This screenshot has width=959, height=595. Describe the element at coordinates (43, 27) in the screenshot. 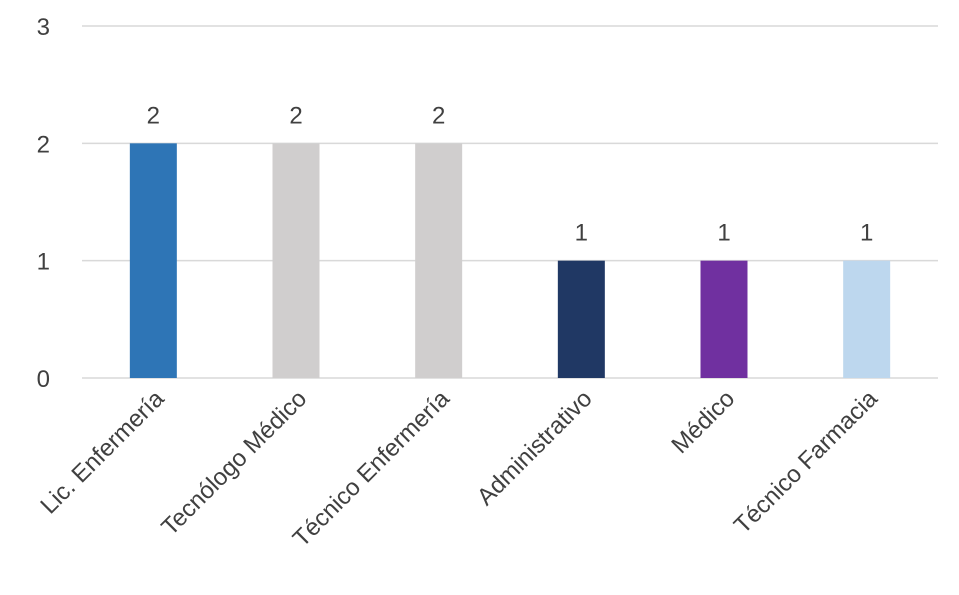

I see `y-tick-label: 3` at that location.